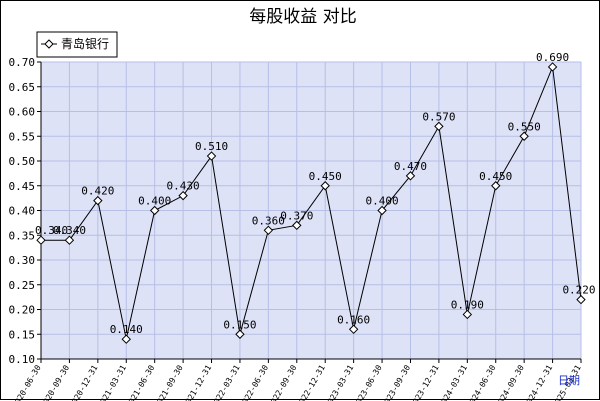 This screenshot has height=401, width=600. I want to click on y-tick-label: 0.70, so click(22, 62).